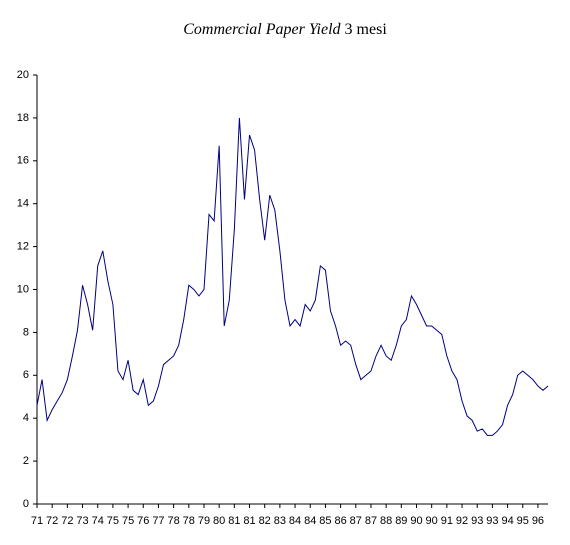 The width and height of the screenshot is (570, 545). I want to click on x-tick-label: 71, so click(37, 521).